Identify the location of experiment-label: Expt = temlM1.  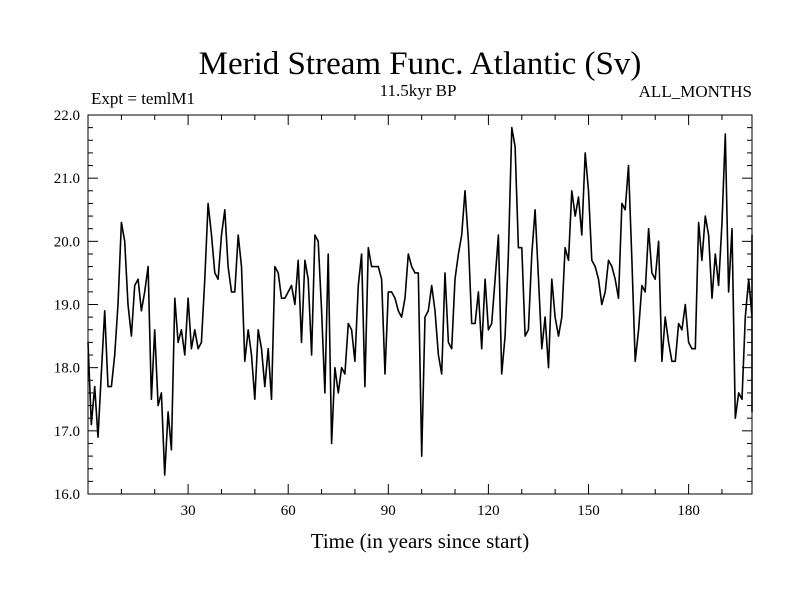
(143, 98).